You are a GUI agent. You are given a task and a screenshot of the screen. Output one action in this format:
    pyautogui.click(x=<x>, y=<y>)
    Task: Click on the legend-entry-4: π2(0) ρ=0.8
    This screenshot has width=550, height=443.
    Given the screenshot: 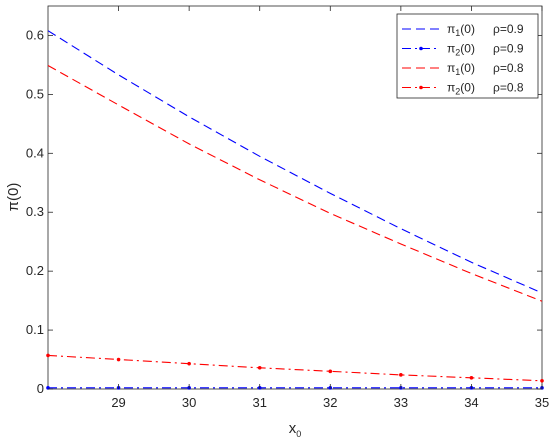 What is the action you would take?
    pyautogui.click(x=485, y=89)
    